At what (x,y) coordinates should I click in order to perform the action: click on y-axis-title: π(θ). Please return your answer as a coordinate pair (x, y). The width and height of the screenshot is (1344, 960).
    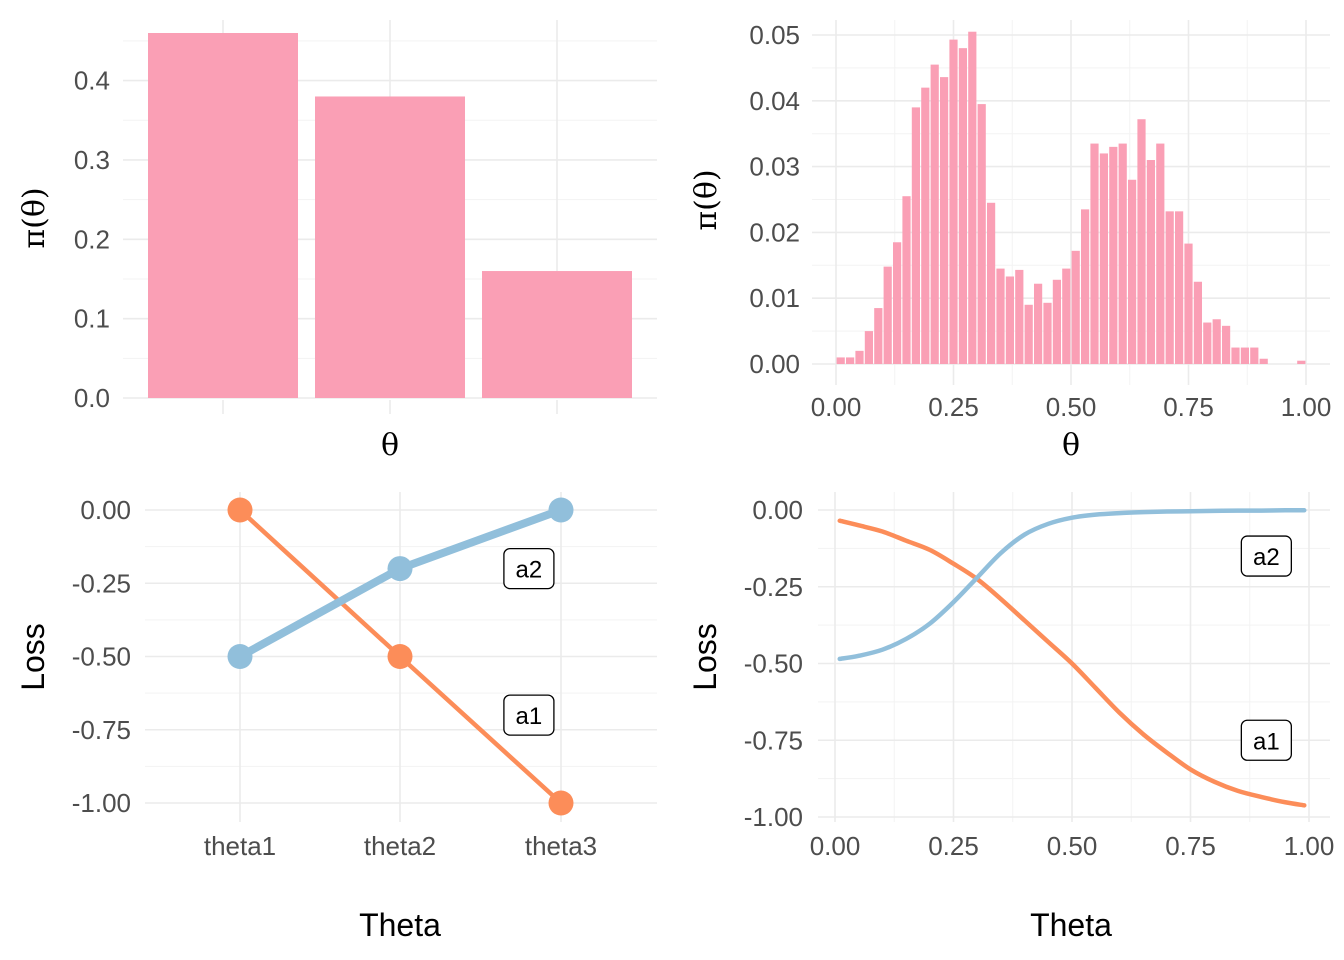
    Looking at the image, I should click on (34, 217).